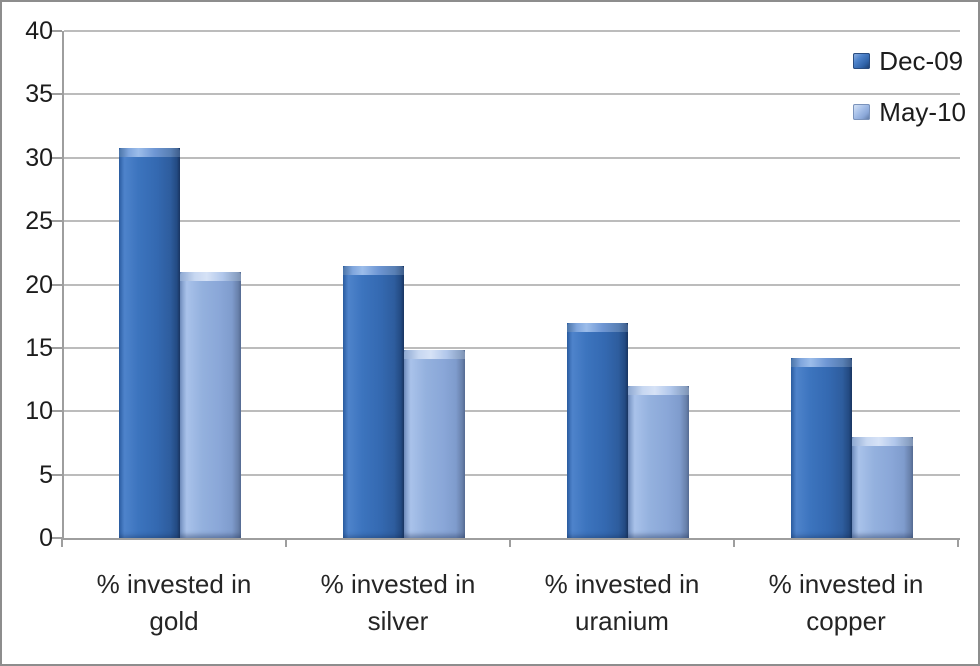 Image resolution: width=980 pixels, height=666 pixels. Describe the element at coordinates (149, 342) in the screenshot. I see `bar-dec-09-invested-in-gold` at that location.